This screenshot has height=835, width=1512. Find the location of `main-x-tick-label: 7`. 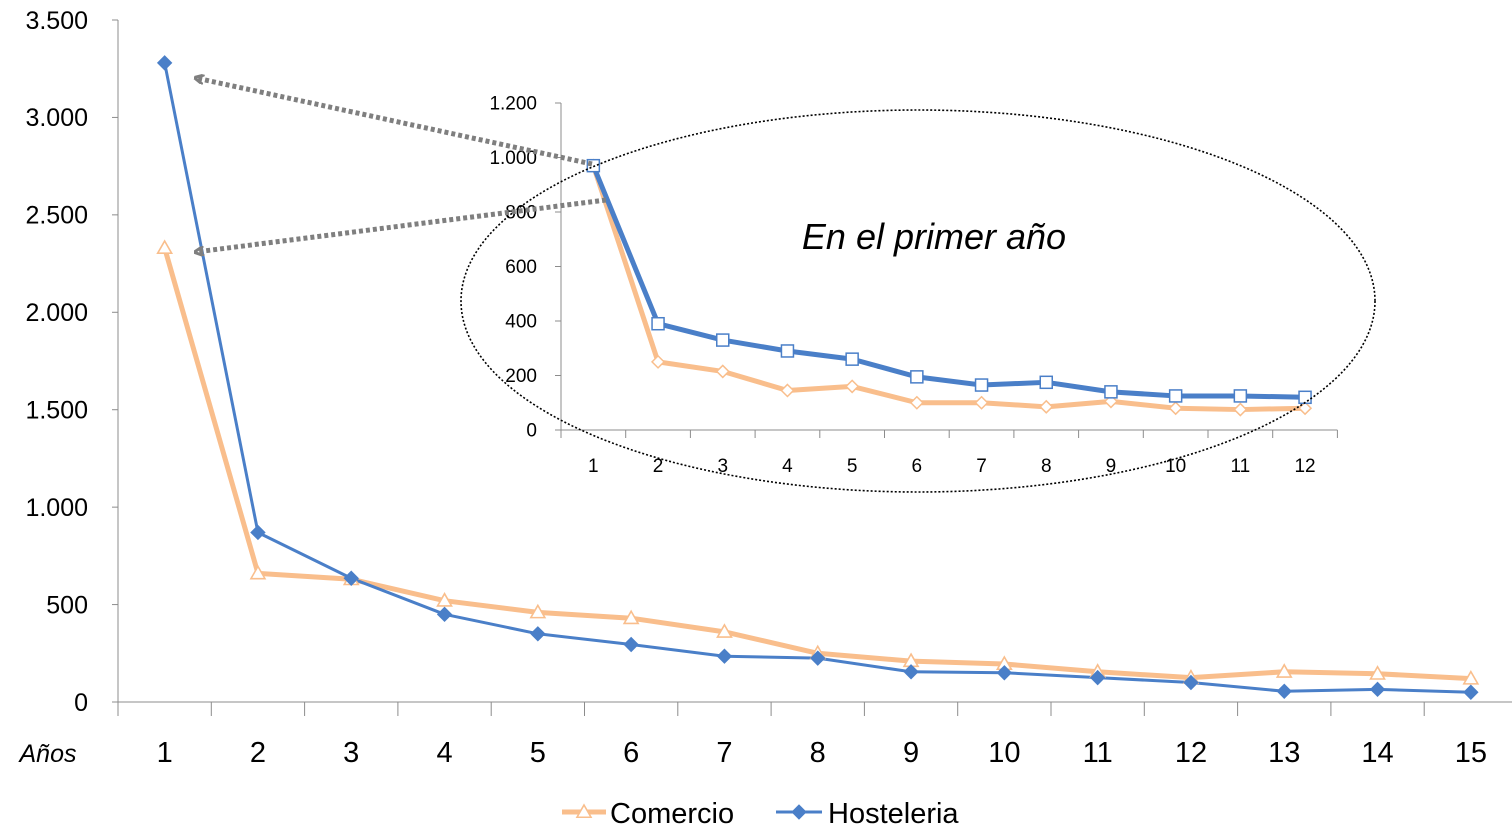

main-x-tick-label: 7 is located at coordinates (724, 753).